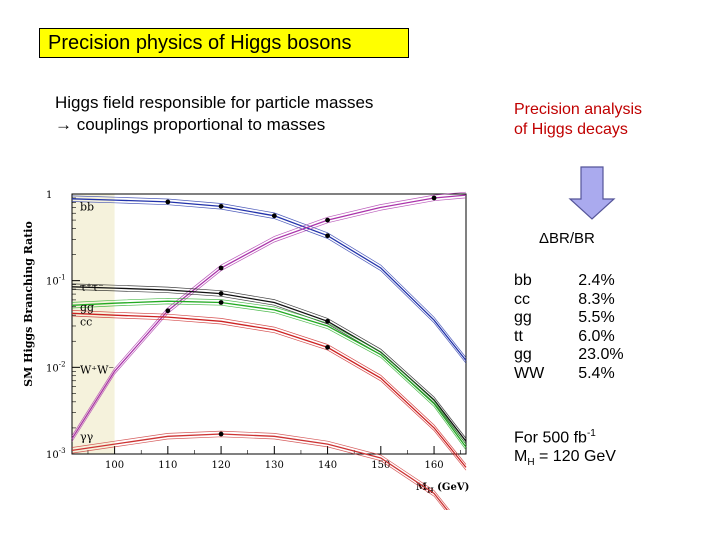 This screenshot has width=720, height=540. Describe the element at coordinates (518, 336) in the screenshot. I see `br-channel: tt` at that location.